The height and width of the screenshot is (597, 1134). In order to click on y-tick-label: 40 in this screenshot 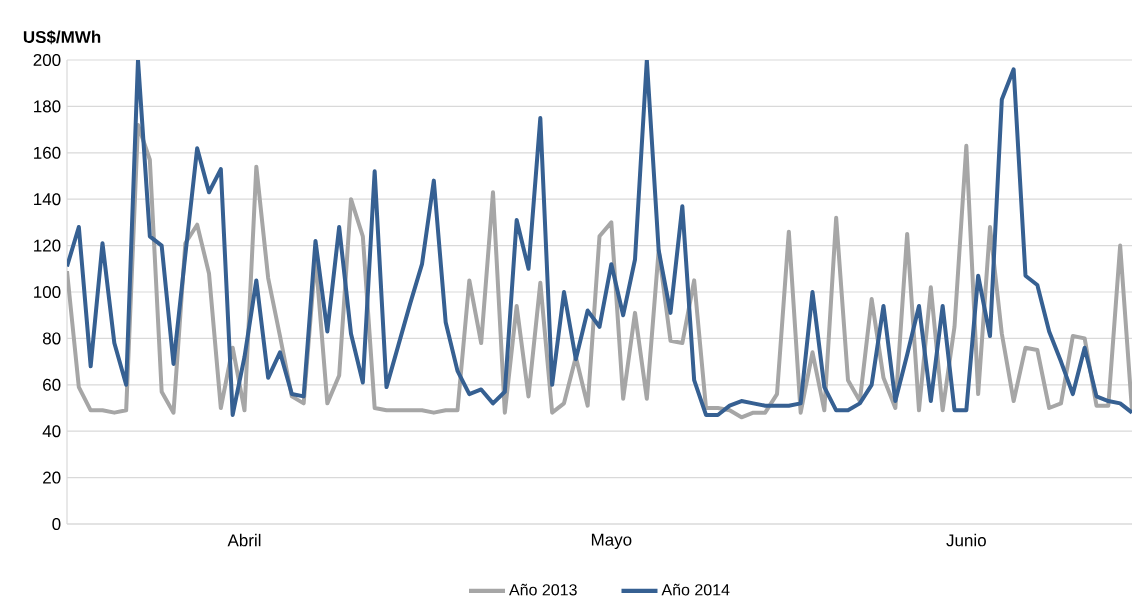, I will do `click(51, 431)`.